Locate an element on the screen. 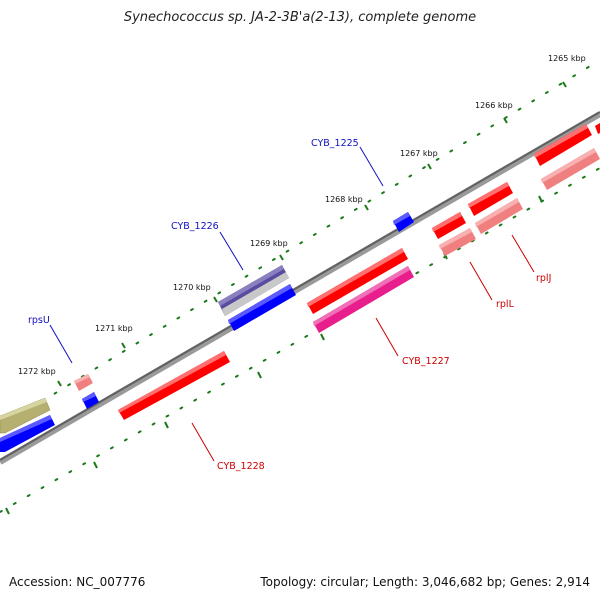 This screenshot has width=600, height=600. kbp-label-1271: 1271 kbp is located at coordinates (114, 328).